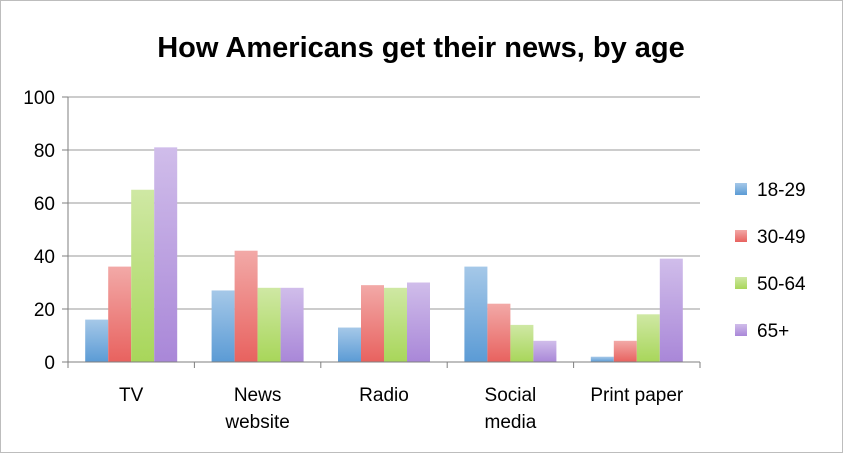 The height and width of the screenshot is (453, 843). What do you see at coordinates (781, 284) in the screenshot?
I see `legend-label: 50-64` at bounding box center [781, 284].